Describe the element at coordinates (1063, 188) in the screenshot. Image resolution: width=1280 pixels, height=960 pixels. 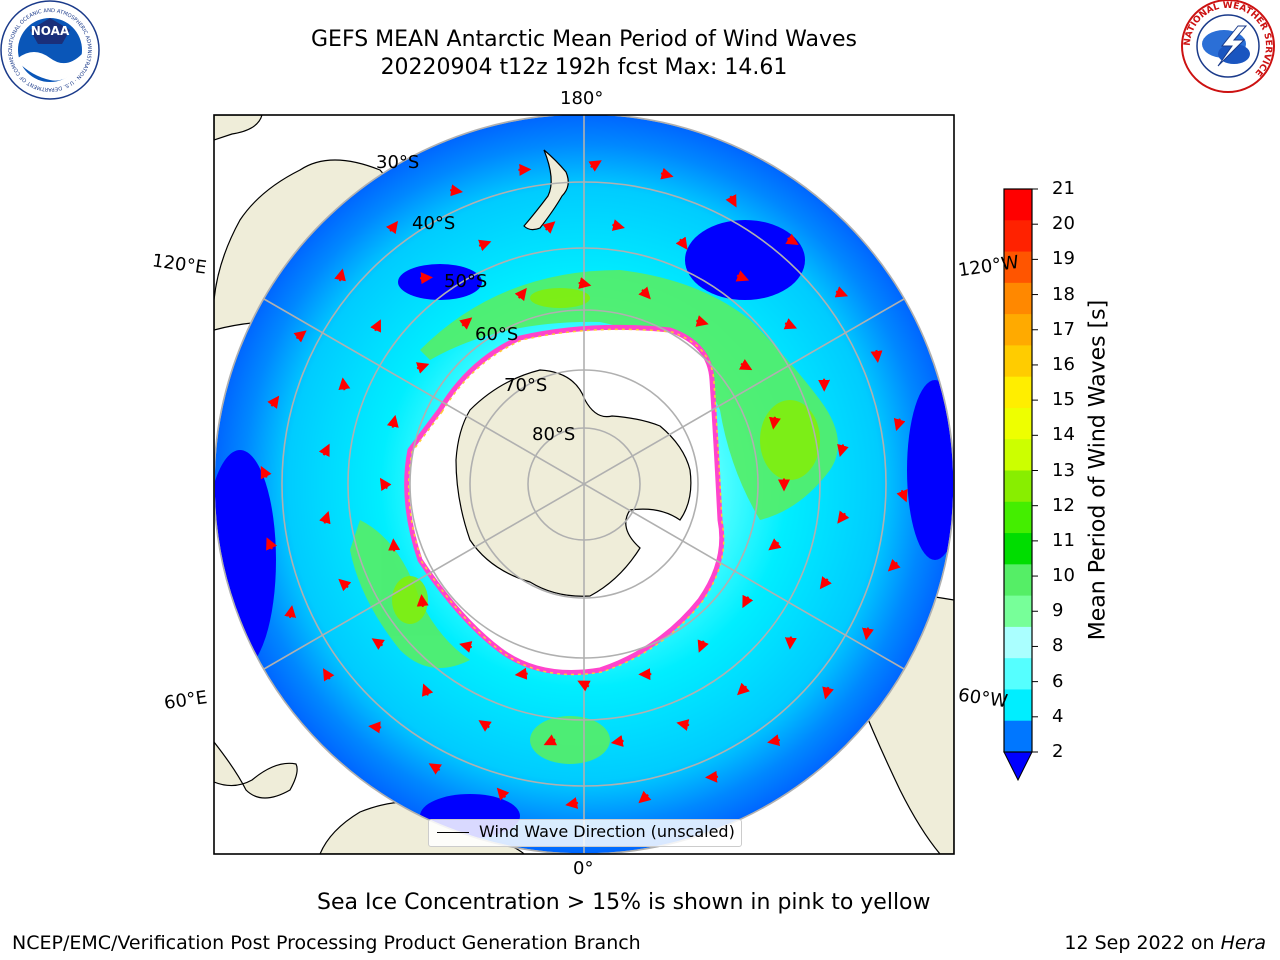
I see `colorbar-tick-label: 21` at that location.